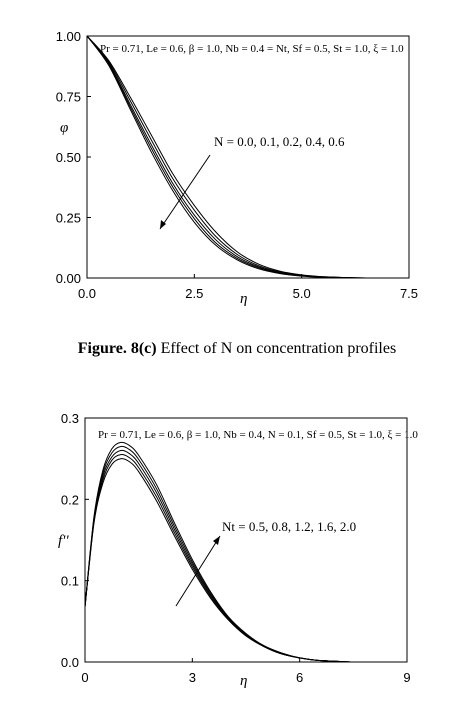  What do you see at coordinates (70, 418) in the screenshot?
I see `y-tick-label: 0.3` at bounding box center [70, 418].